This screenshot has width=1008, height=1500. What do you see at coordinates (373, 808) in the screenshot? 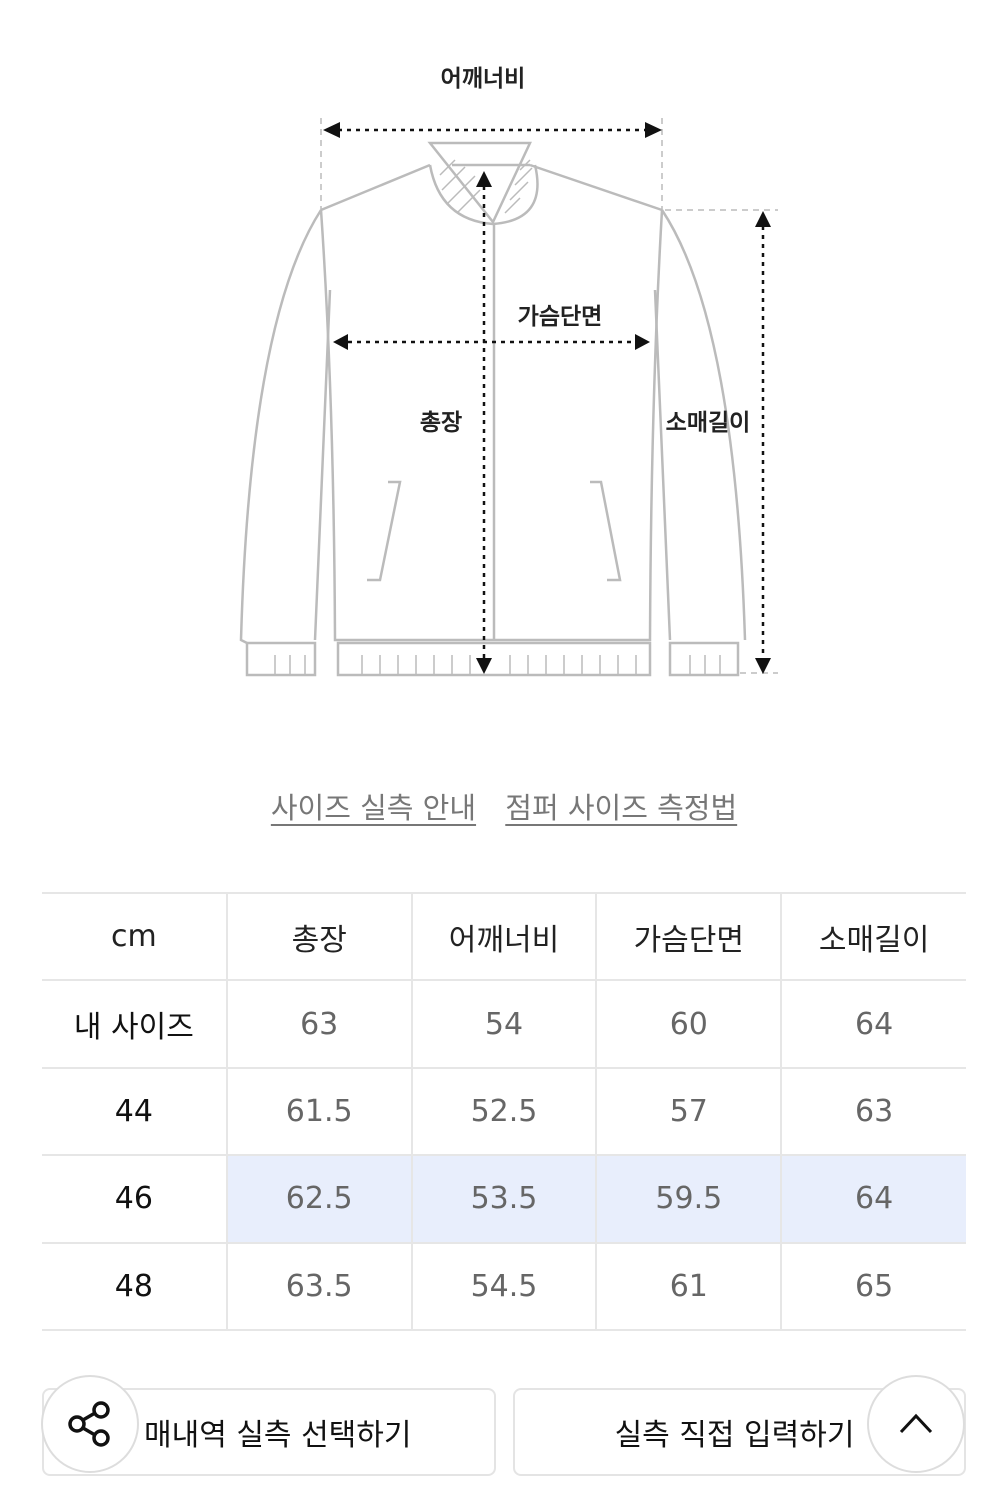
I see `size-guide-link: 사이즈 실측 안내` at bounding box center [373, 808].